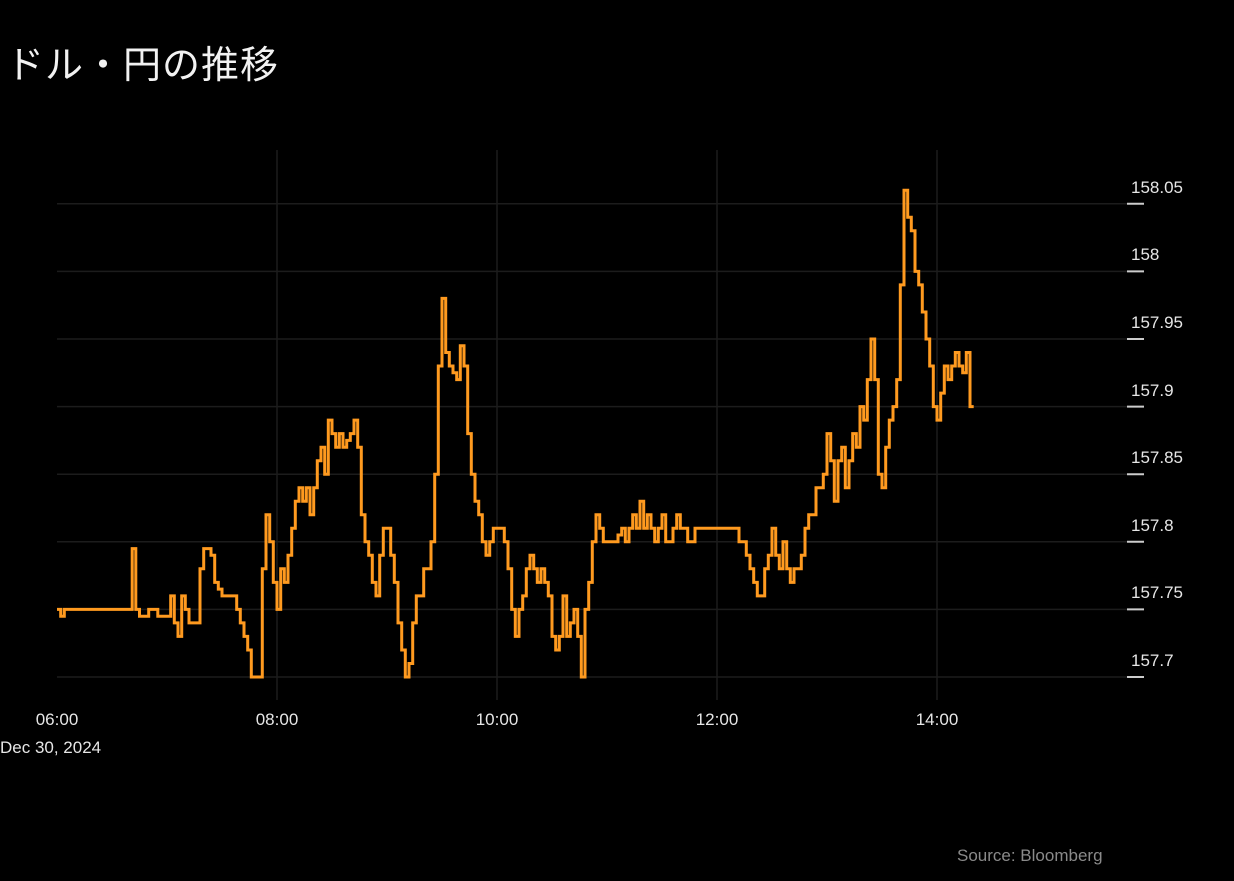  I want to click on x-tick-label: 06:00, so click(57, 719).